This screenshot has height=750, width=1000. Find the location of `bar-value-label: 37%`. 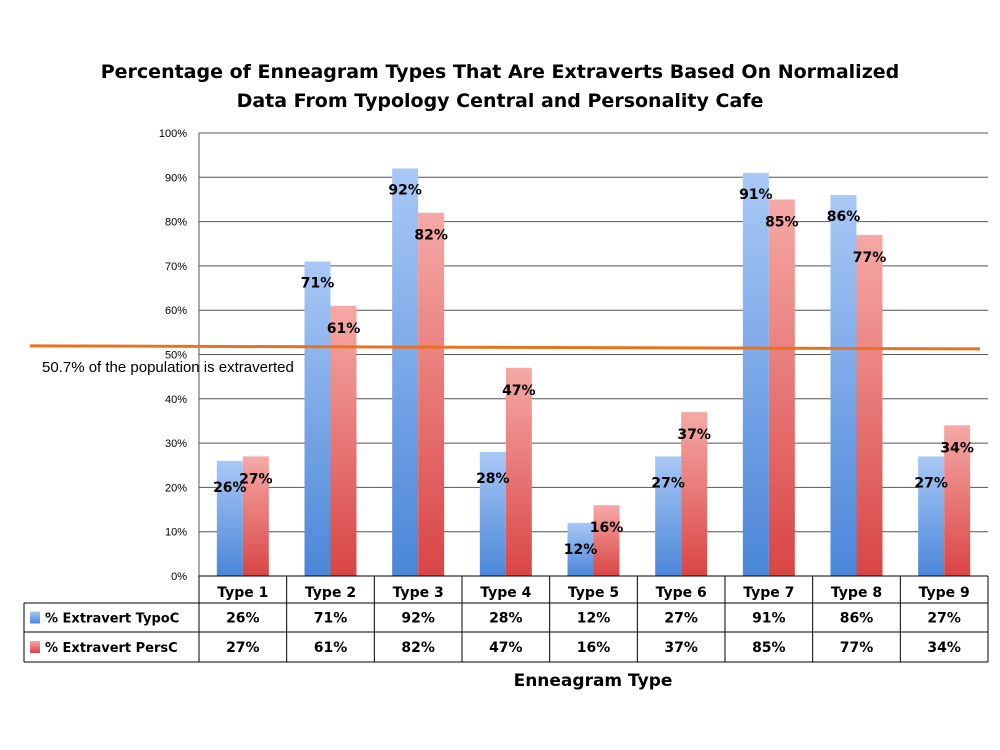

bar-value-label: 37% is located at coordinates (694, 435).